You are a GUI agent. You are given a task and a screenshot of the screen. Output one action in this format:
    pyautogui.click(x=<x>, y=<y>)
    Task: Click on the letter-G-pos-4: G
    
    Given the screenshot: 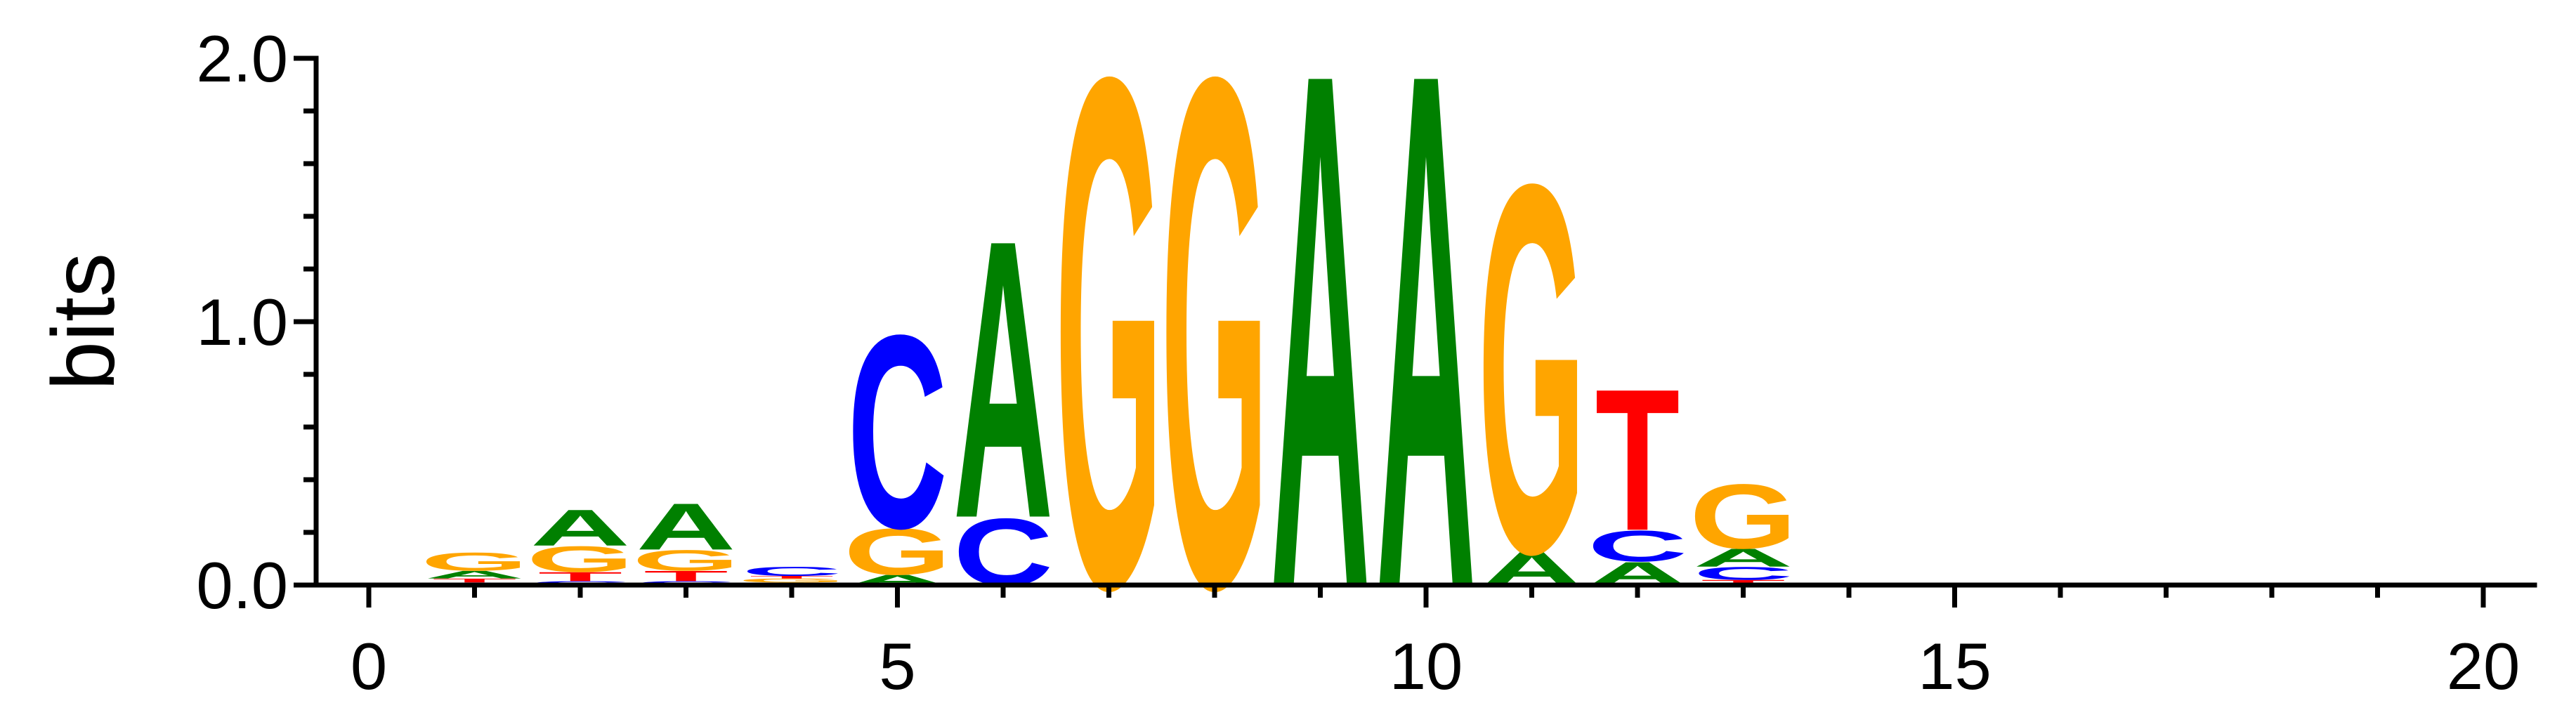 What is the action you would take?
    pyautogui.click(x=792, y=580)
    